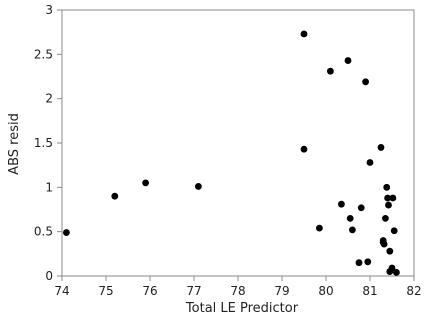 The width and height of the screenshot is (425, 324). Describe the element at coordinates (49, 99) in the screenshot. I see `y-tick-label: 2` at that location.